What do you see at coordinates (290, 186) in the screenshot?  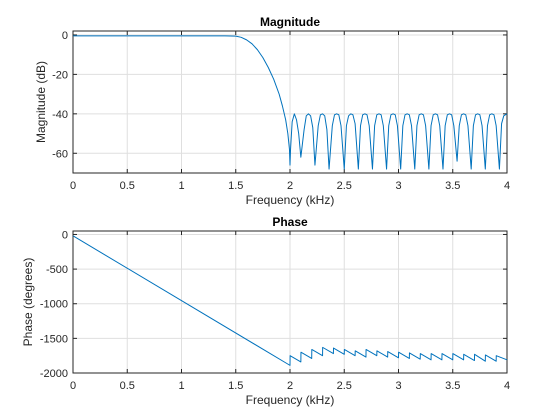 I see `magnitude-xtick-label: 2` at bounding box center [290, 186].